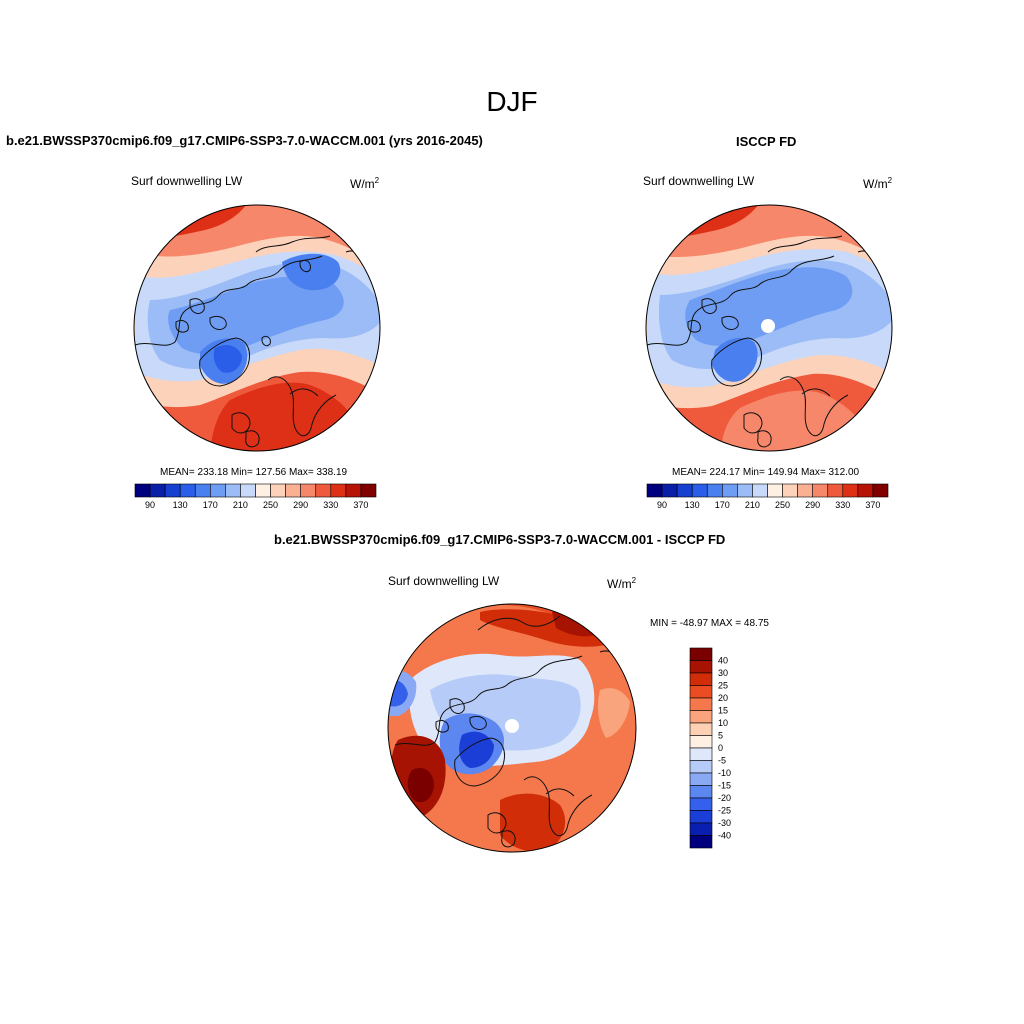  I want to click on colorbar-tick-label: 15, so click(723, 711).